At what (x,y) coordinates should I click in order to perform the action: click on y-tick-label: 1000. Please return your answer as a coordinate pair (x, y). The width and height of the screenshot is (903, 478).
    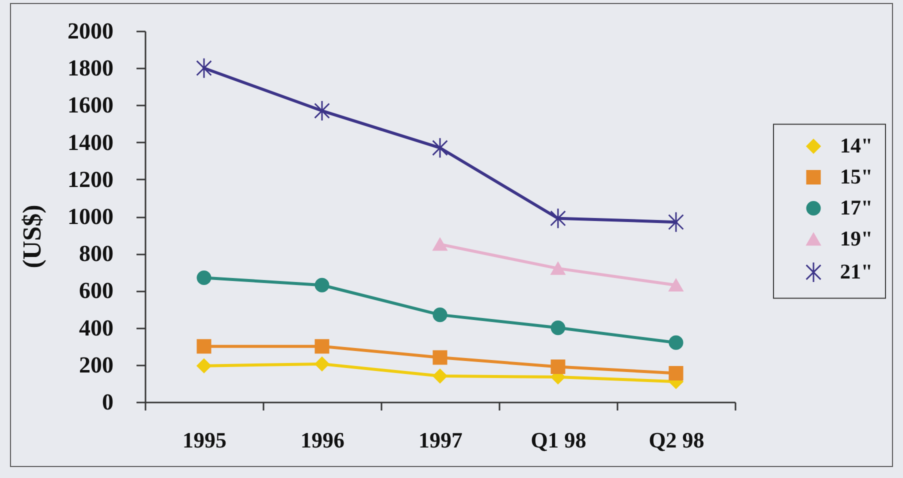
    Looking at the image, I should click on (91, 216).